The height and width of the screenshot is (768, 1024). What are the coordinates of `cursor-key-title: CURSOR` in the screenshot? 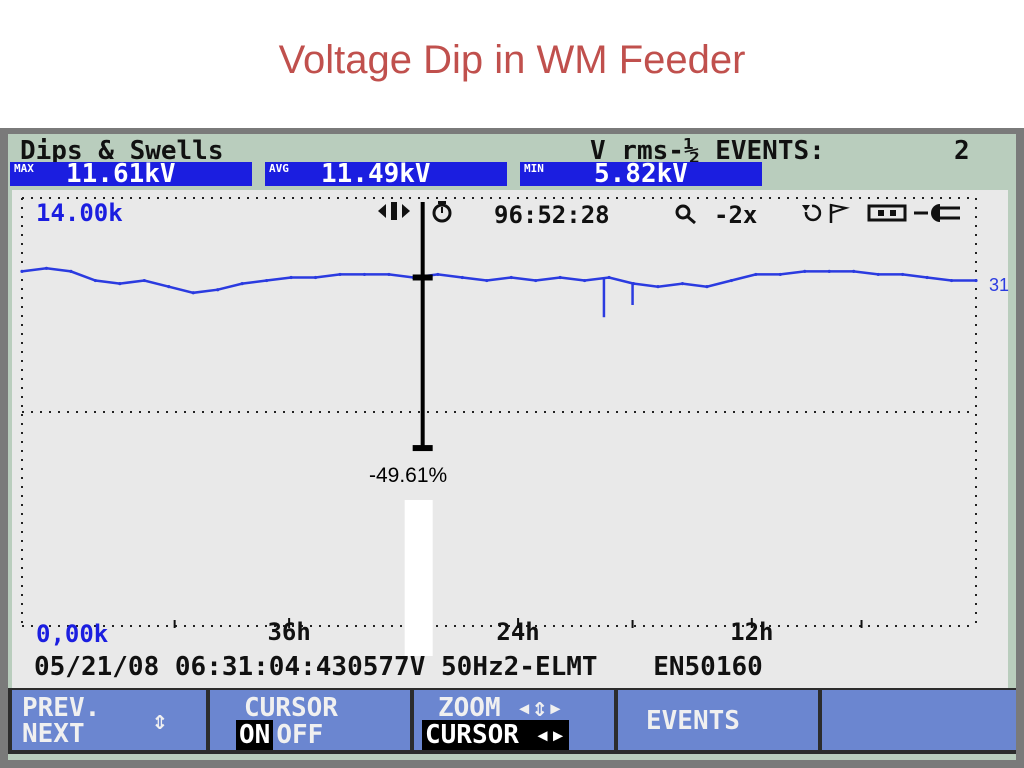 It's located at (291, 708).